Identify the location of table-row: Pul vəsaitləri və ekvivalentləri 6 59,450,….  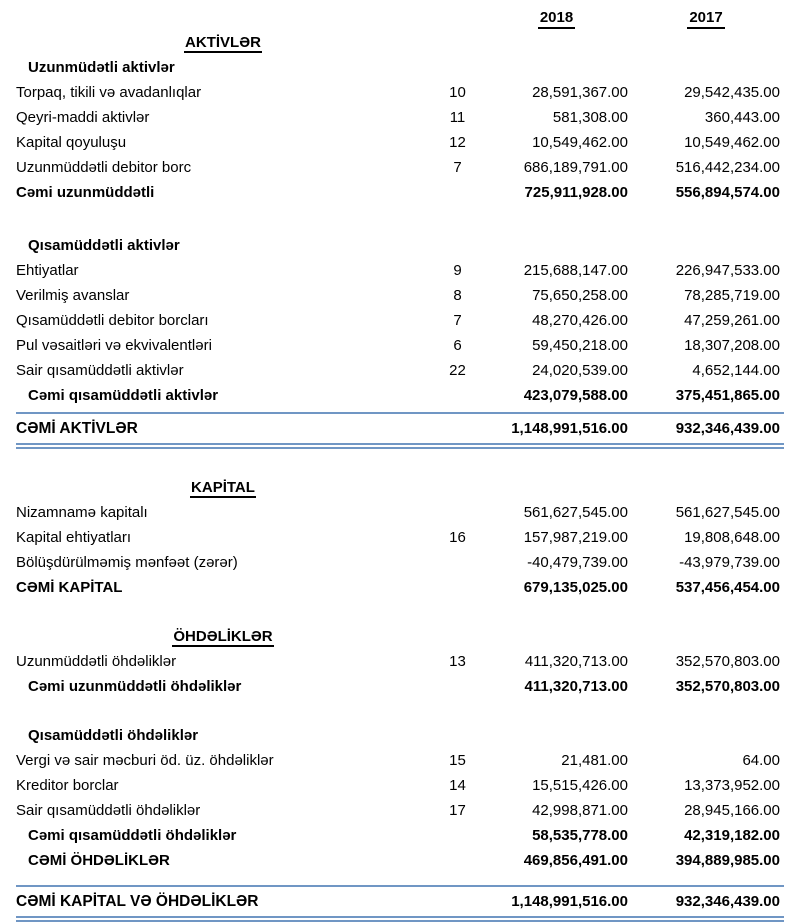
(400, 345).